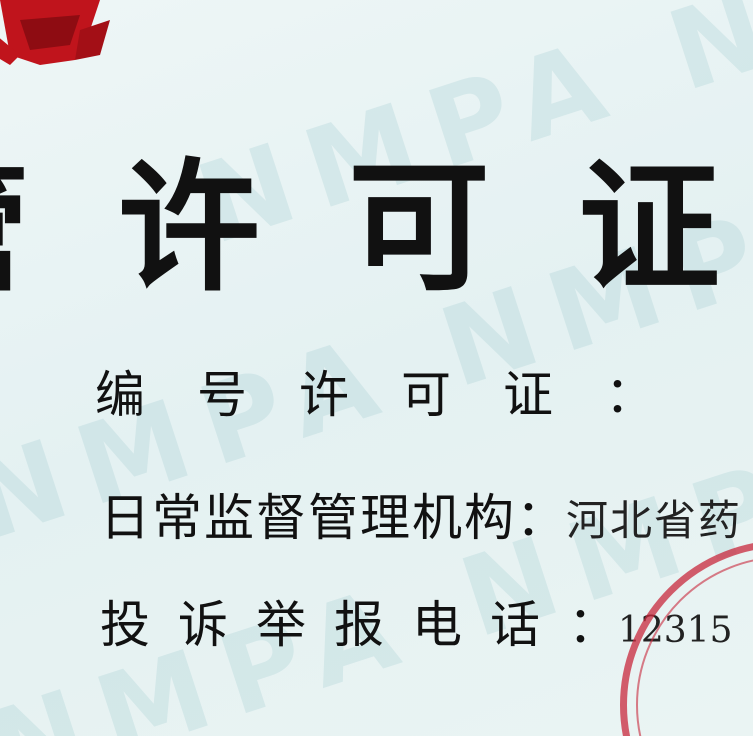  I want to click on field-label: 日常监督管理机构：, so click(334, 518).